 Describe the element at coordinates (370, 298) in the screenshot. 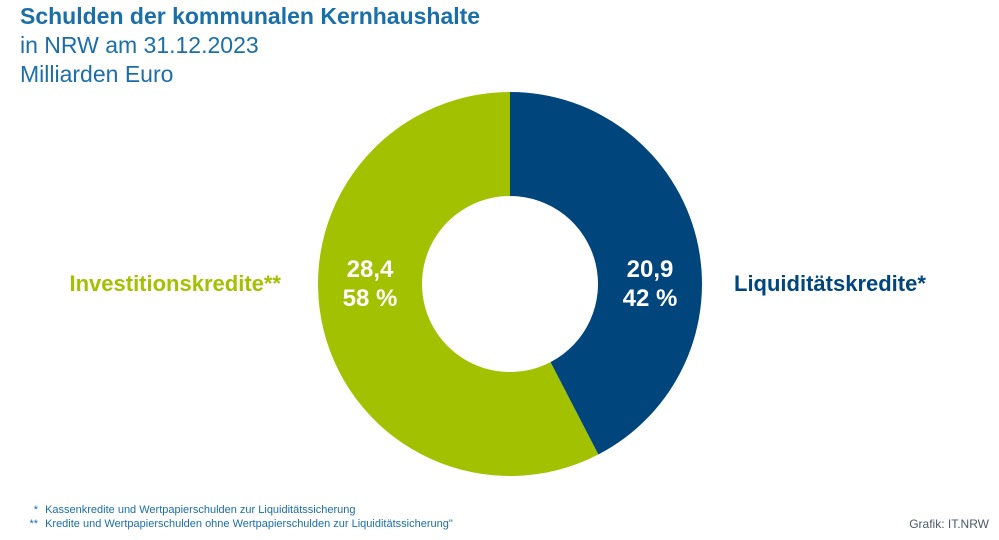

I see `data-label-investment-percent: 58 %` at that location.